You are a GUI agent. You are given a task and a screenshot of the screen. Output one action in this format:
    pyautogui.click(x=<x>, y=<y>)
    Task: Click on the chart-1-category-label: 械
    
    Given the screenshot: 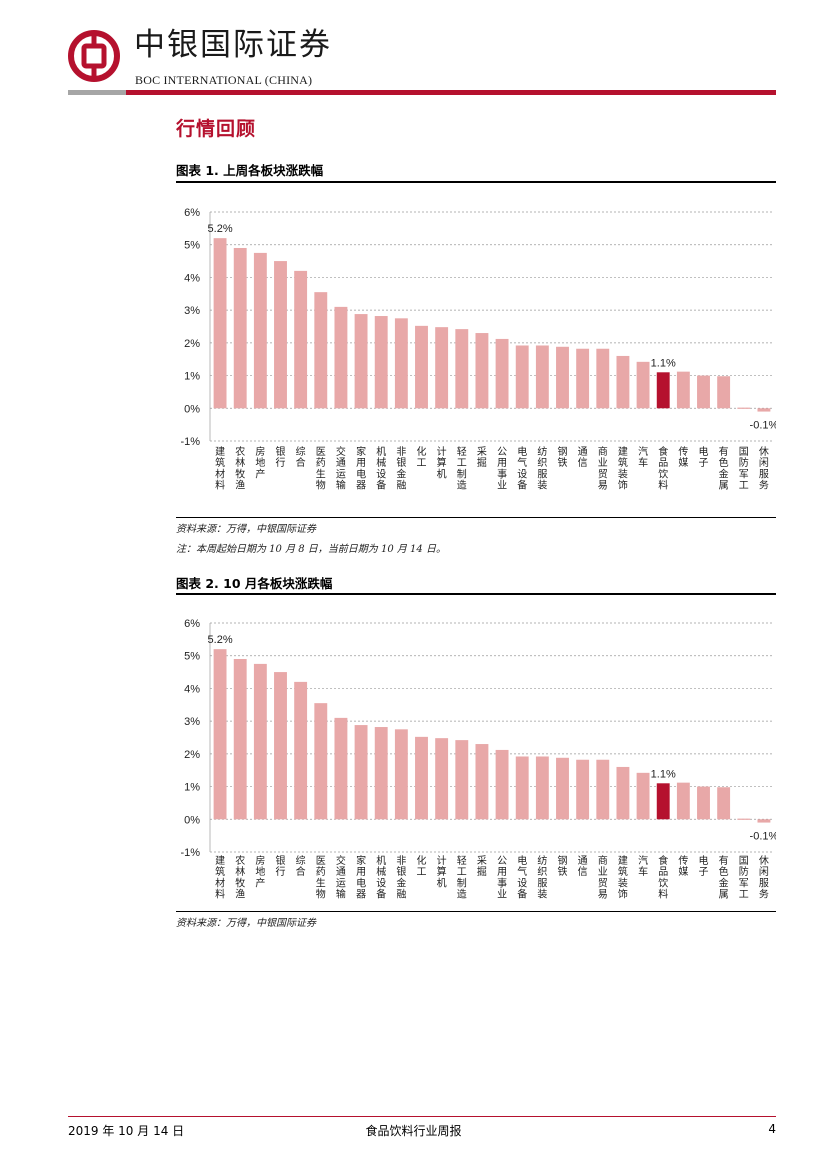 What is the action you would take?
    pyautogui.click(x=381, y=871)
    